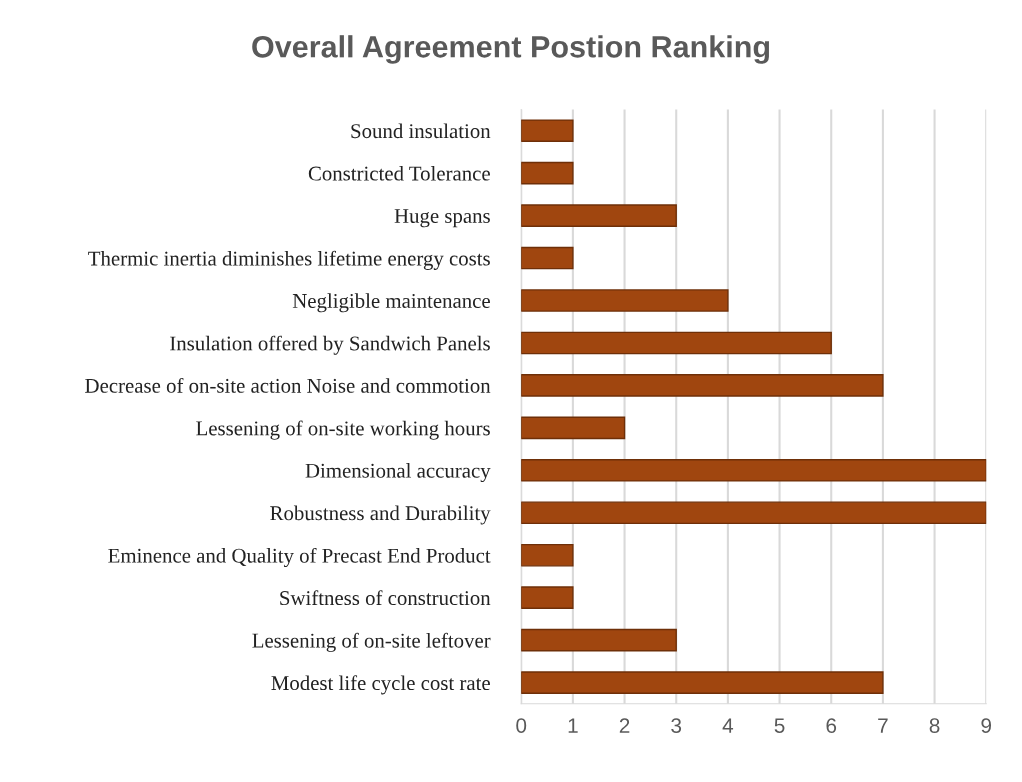 Image resolution: width=1022 pixels, height=782 pixels. Describe the element at coordinates (573, 725) in the screenshot. I see `x-tick-label: 1` at that location.